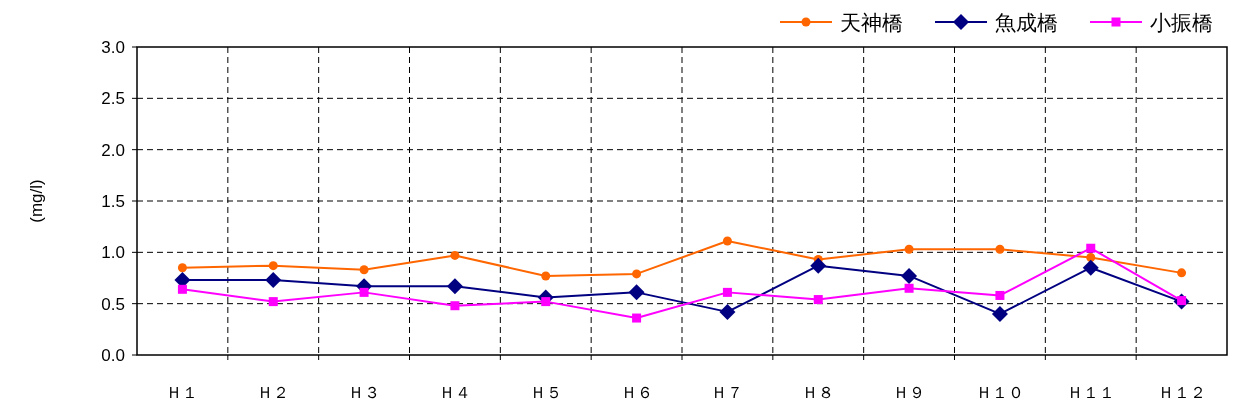 The height and width of the screenshot is (406, 1248). What do you see at coordinates (871, 22) in the screenshot?
I see `legend-label: 天神橋` at bounding box center [871, 22].